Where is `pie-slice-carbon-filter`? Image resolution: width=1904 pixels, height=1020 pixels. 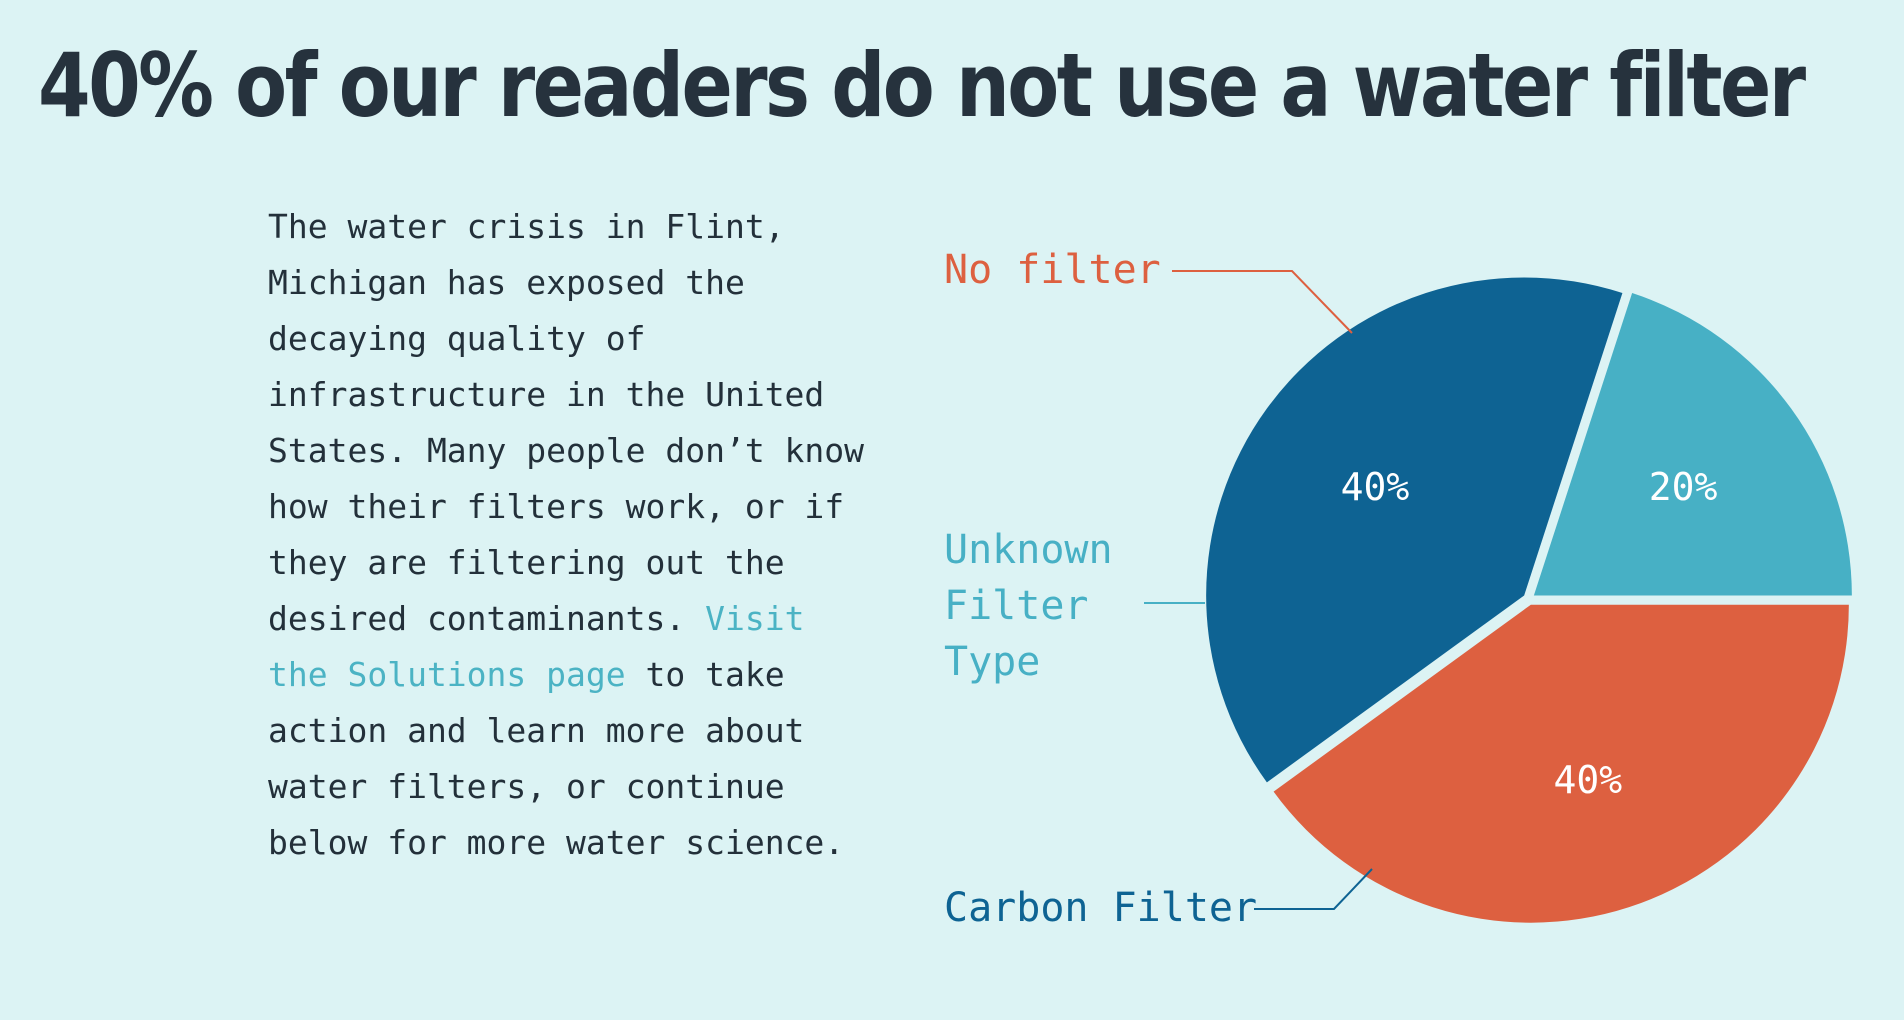 pie-slice-carbon-filter is located at coordinates (1414, 530).